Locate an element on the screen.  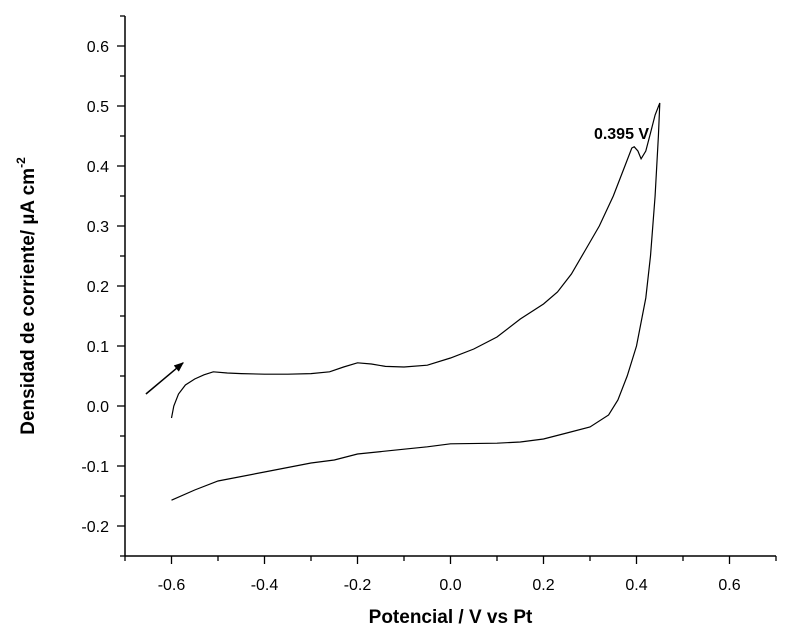
x-tick-label: -0.4 is located at coordinates (265, 585).